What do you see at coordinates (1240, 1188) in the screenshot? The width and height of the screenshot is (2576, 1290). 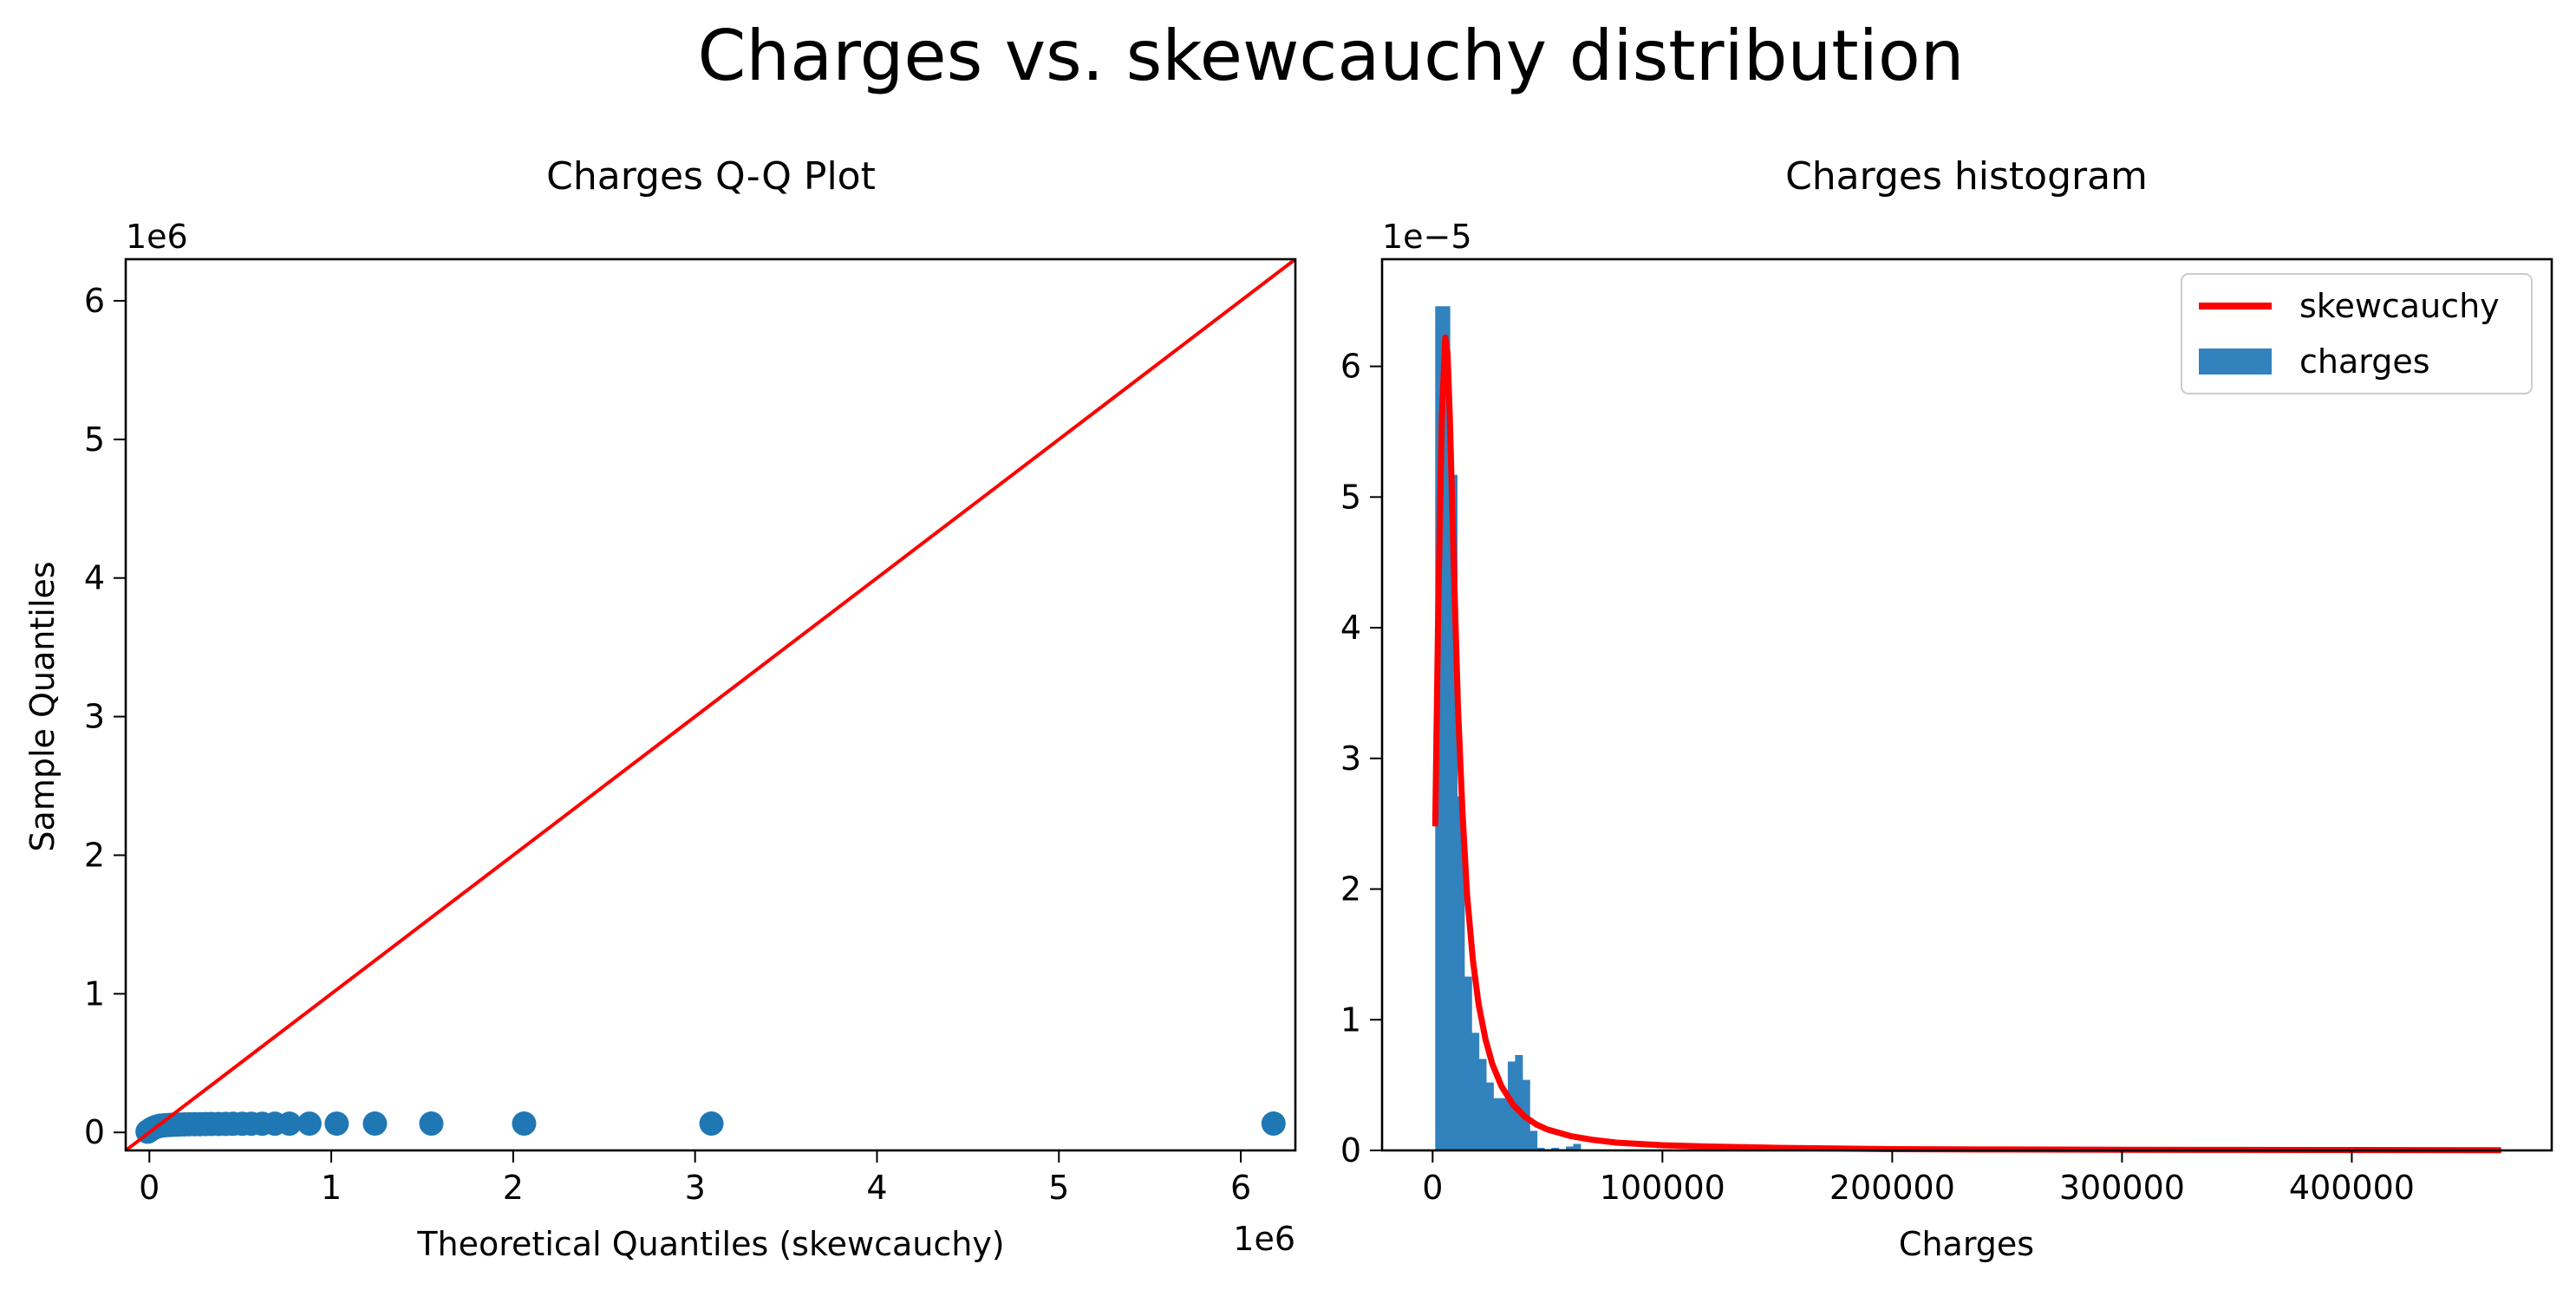 I see `qq-x-tick-label: 6` at bounding box center [1240, 1188].